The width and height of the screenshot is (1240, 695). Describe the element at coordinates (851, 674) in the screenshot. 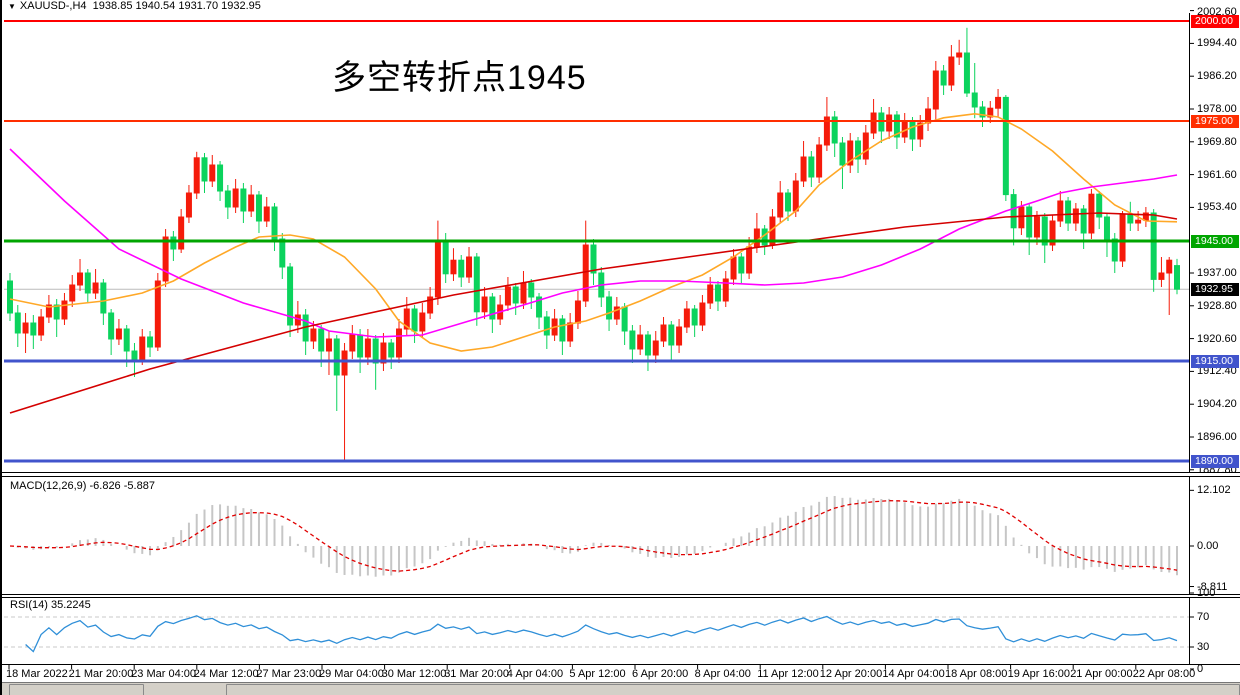

I see `time-tick-label: 12 Apr 20:00` at that location.